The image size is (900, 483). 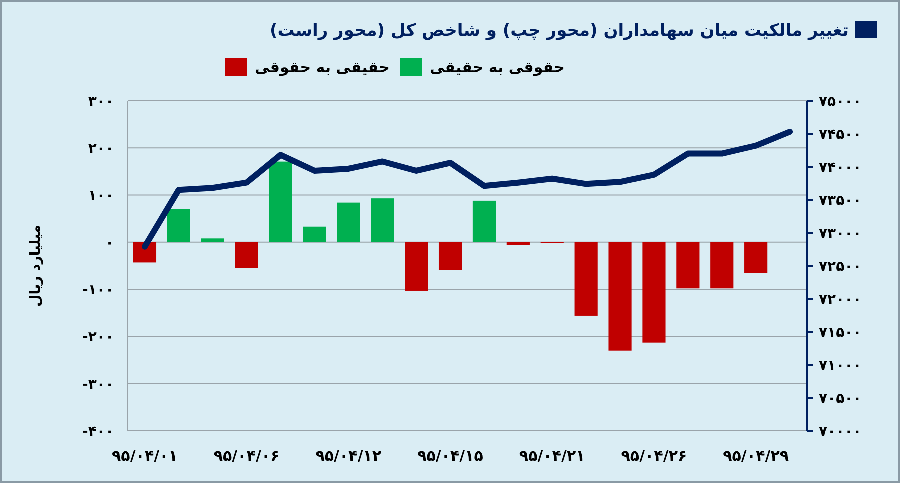 What do you see at coordinates (840, 432) in the screenshot?
I see `y2-tick-label: ۷۰۰۰۰` at bounding box center [840, 432].